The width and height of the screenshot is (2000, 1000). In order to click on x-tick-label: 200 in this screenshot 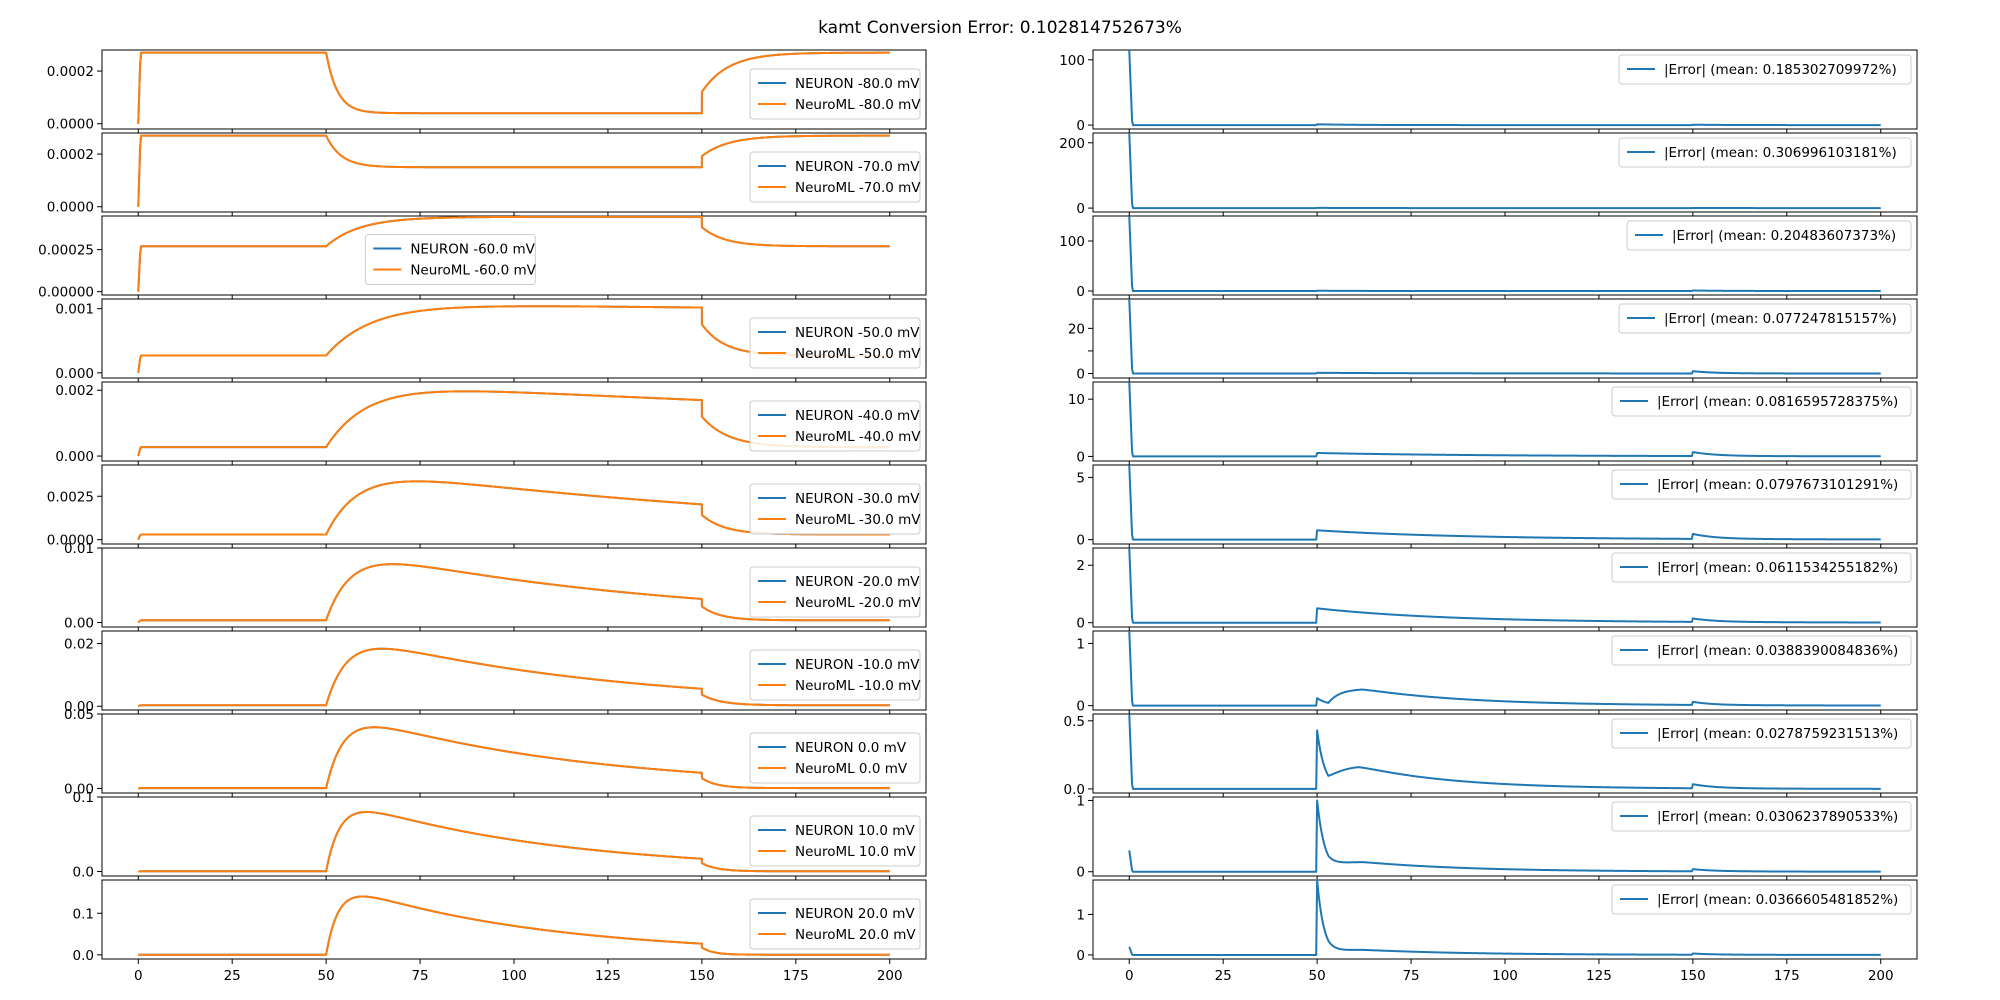, I will do `click(890, 976)`.